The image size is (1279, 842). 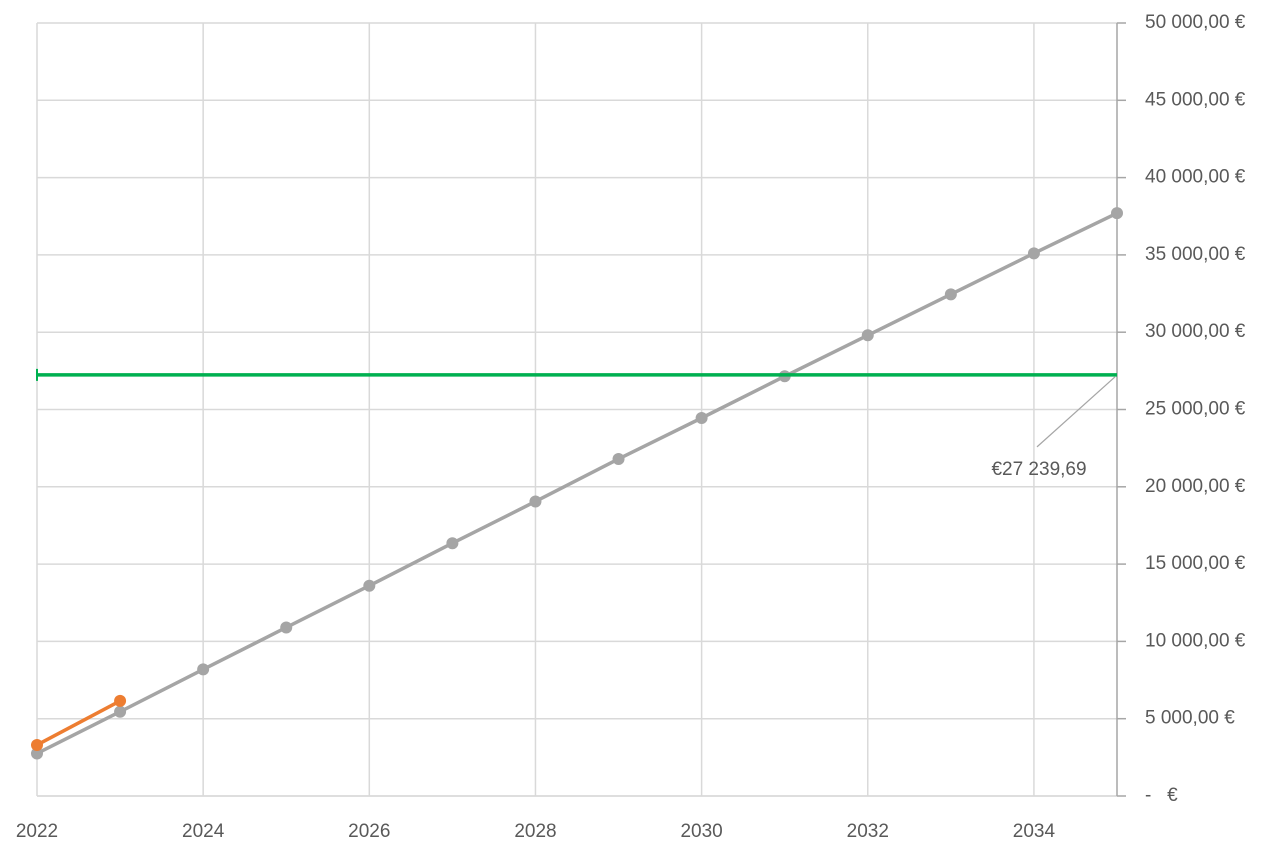 I want to click on series-line, so click(x=78, y=723).